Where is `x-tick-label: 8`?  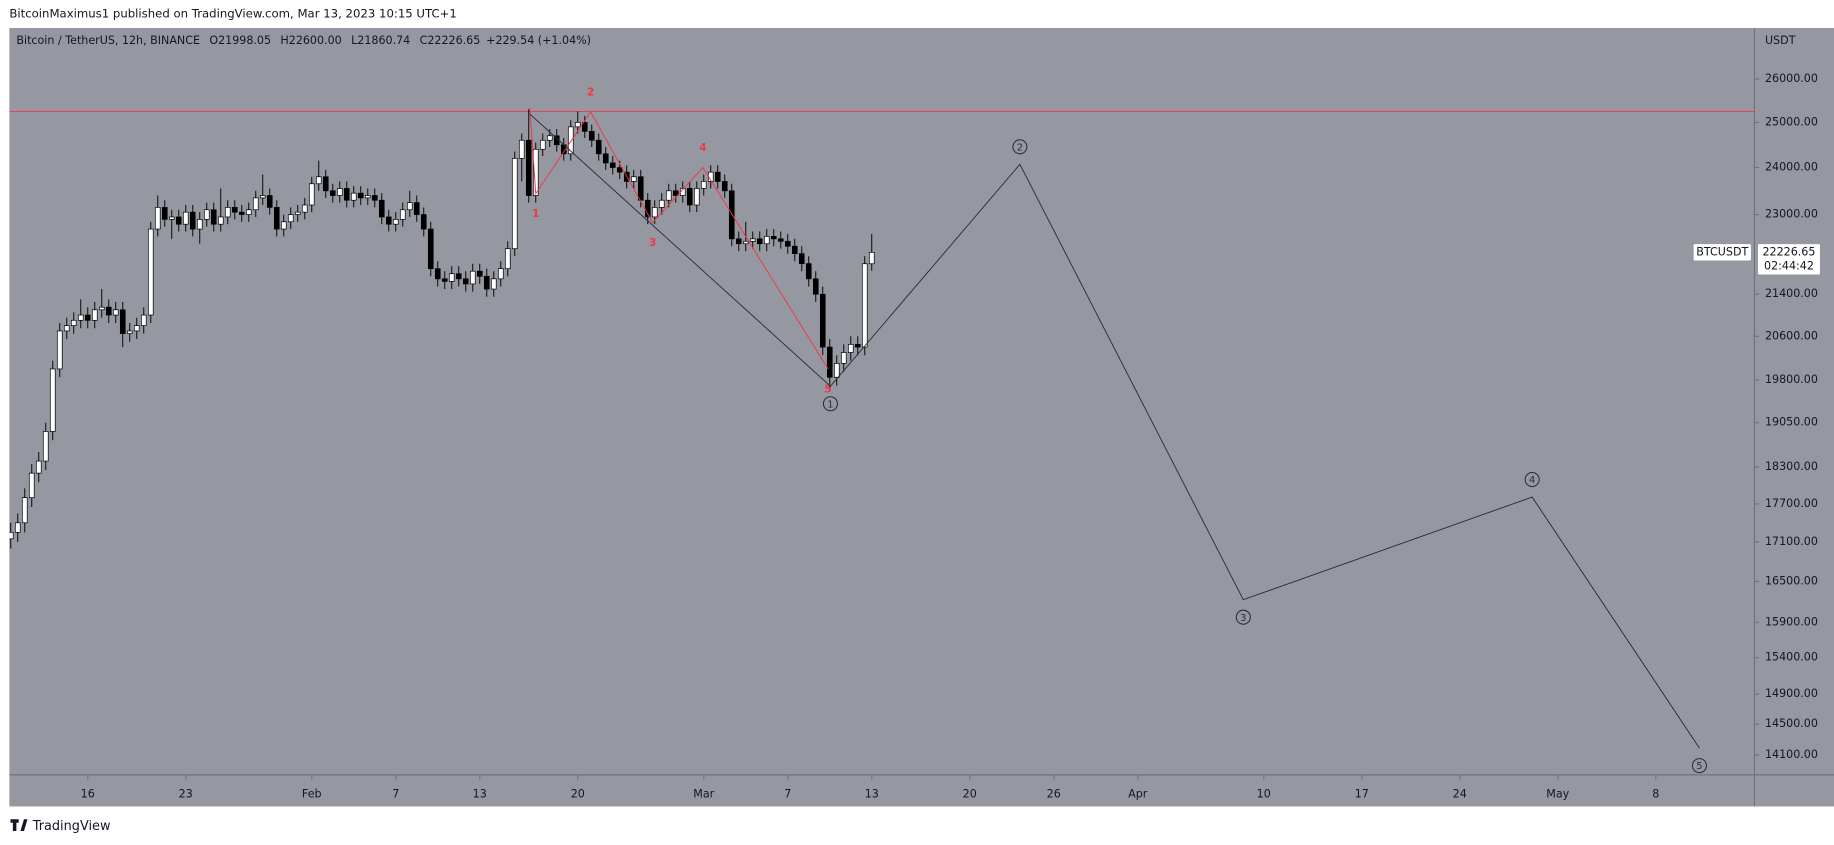 x-tick-label: 8 is located at coordinates (1655, 794).